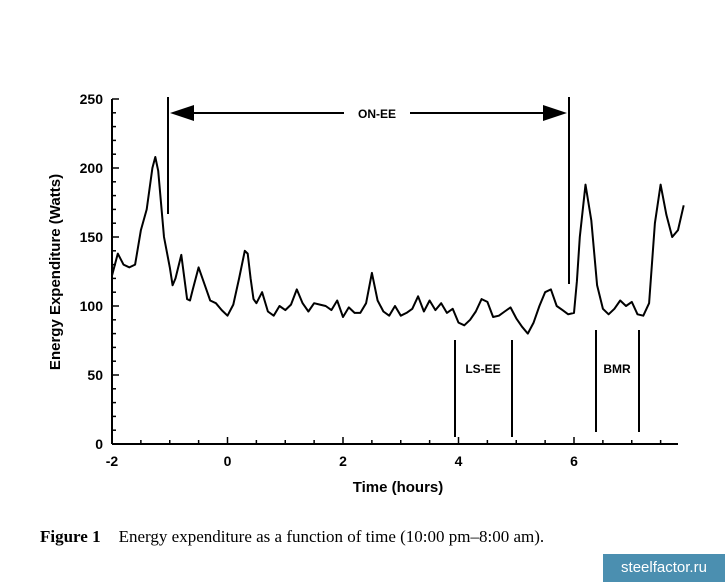 The width and height of the screenshot is (725, 582). What do you see at coordinates (664, 568) in the screenshot?
I see `watermark: steelfactor.ru` at bounding box center [664, 568].